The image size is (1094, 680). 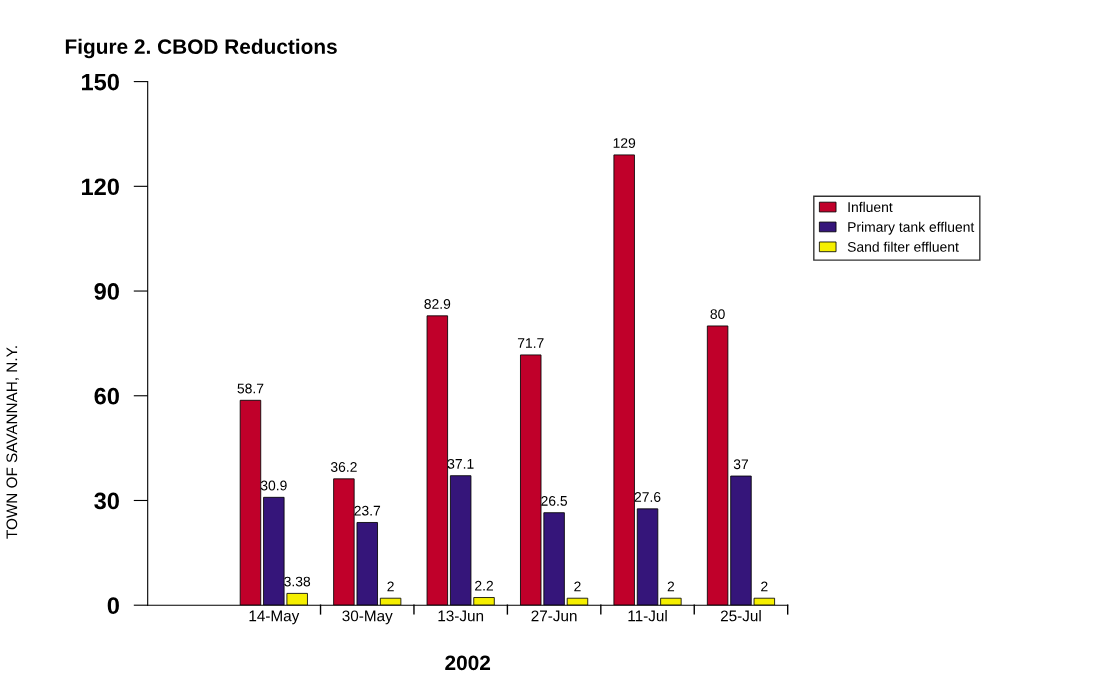 What do you see at coordinates (554, 616) in the screenshot?
I see `x-tick-label: 27-Jun` at bounding box center [554, 616].